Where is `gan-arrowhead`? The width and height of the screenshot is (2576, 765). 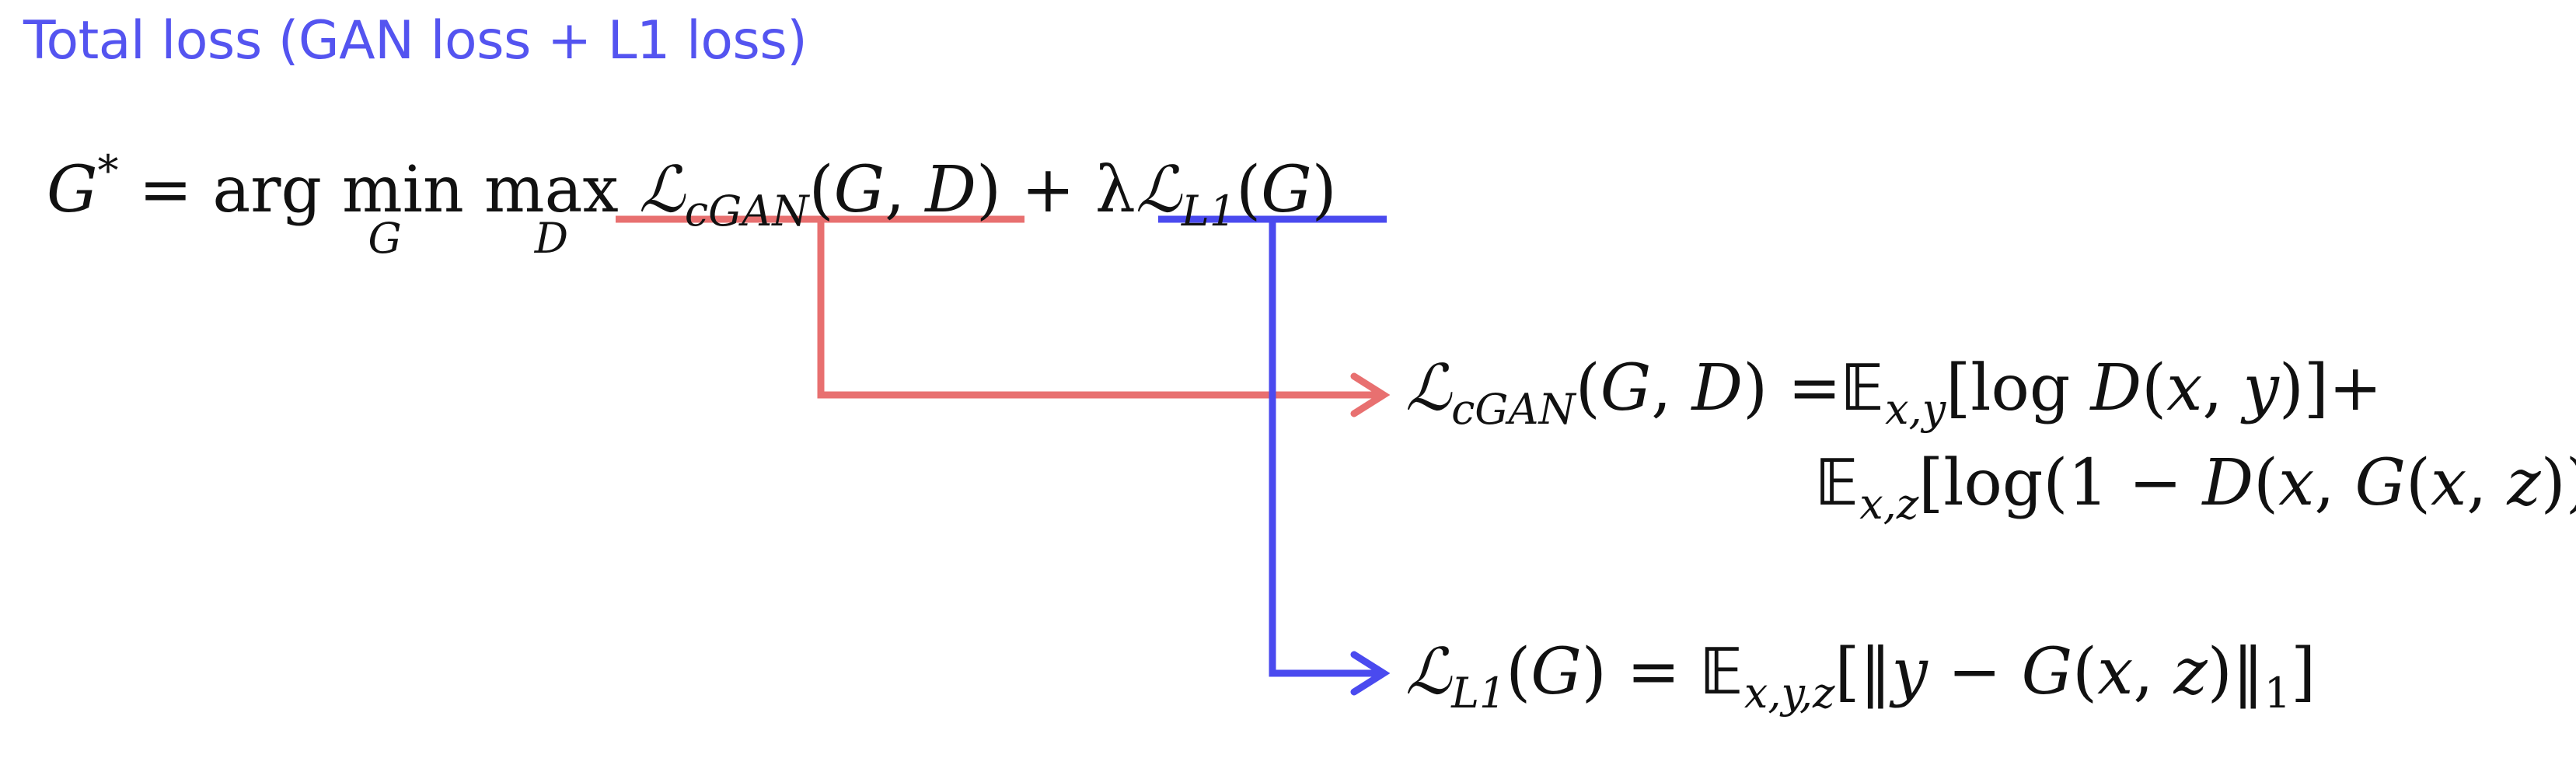 gan-arrowhead is located at coordinates (1371, 395).